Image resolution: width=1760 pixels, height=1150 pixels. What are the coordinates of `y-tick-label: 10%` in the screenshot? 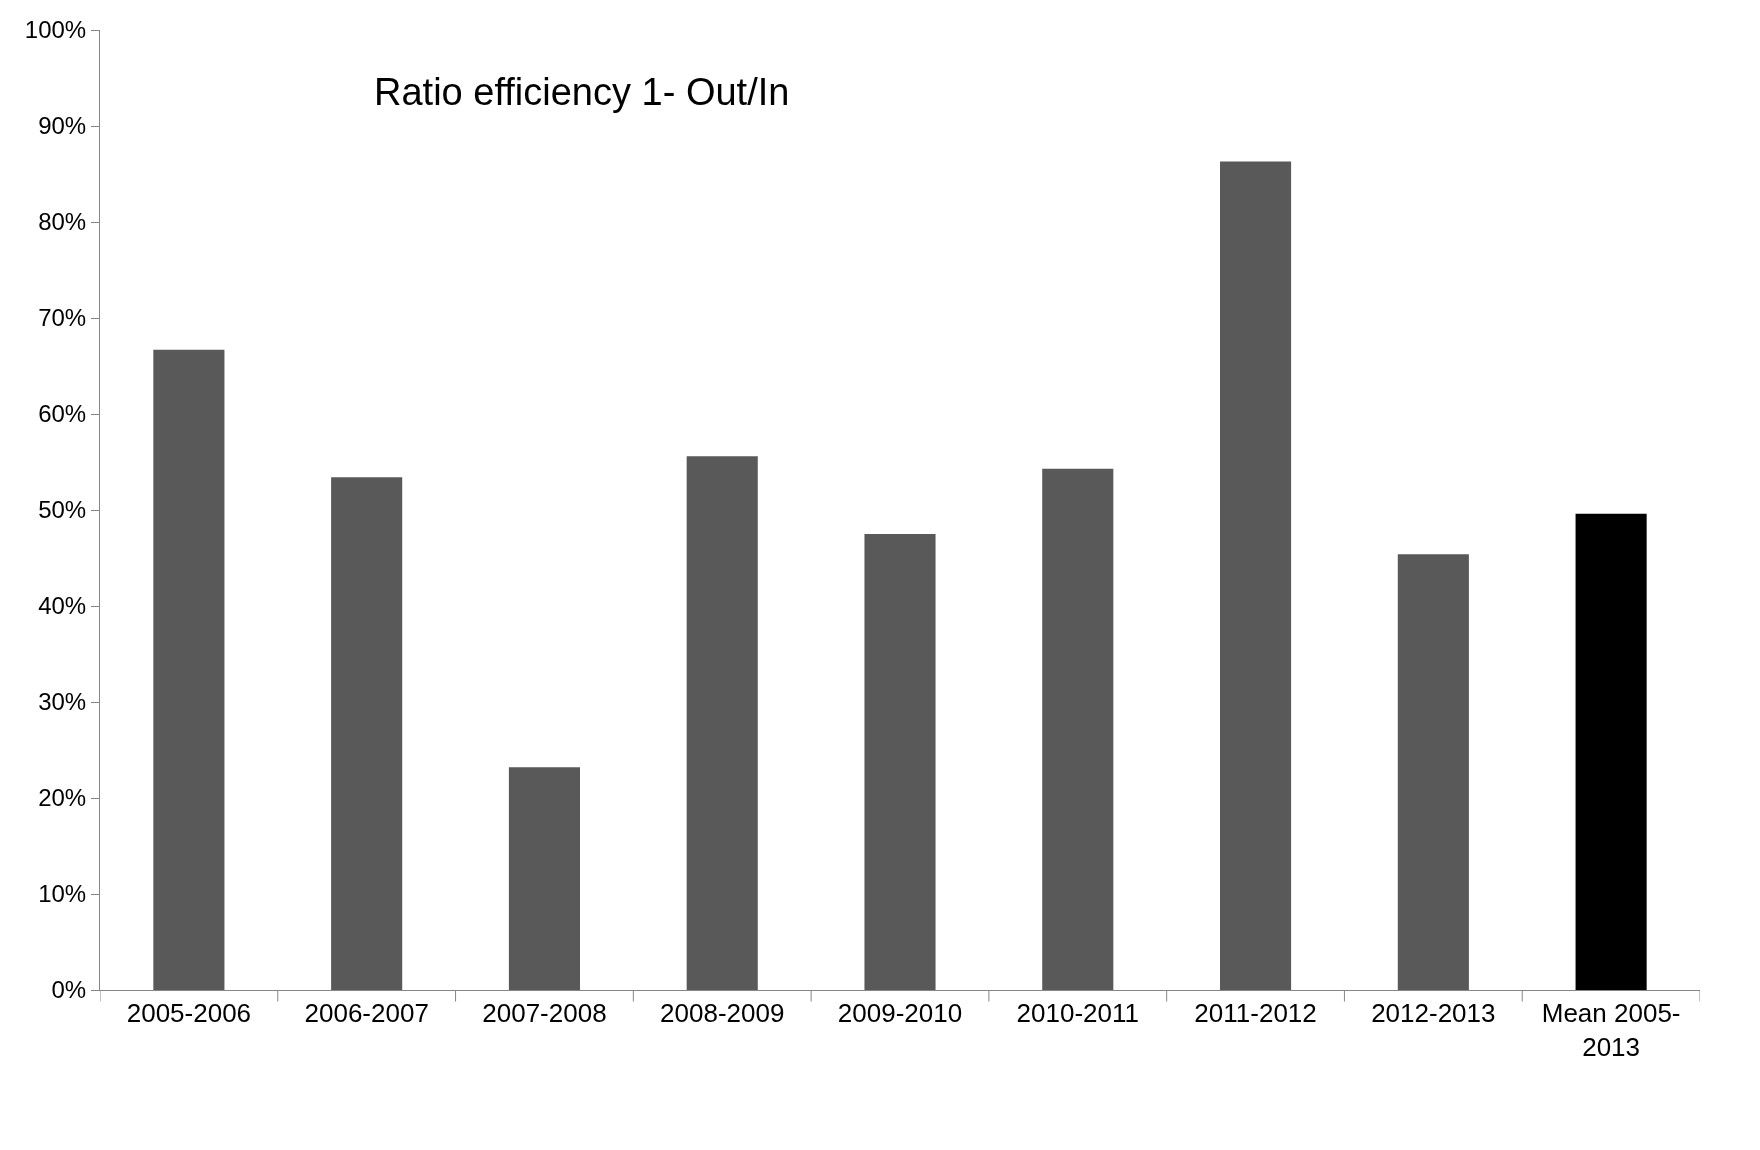 It's located at (62, 894).